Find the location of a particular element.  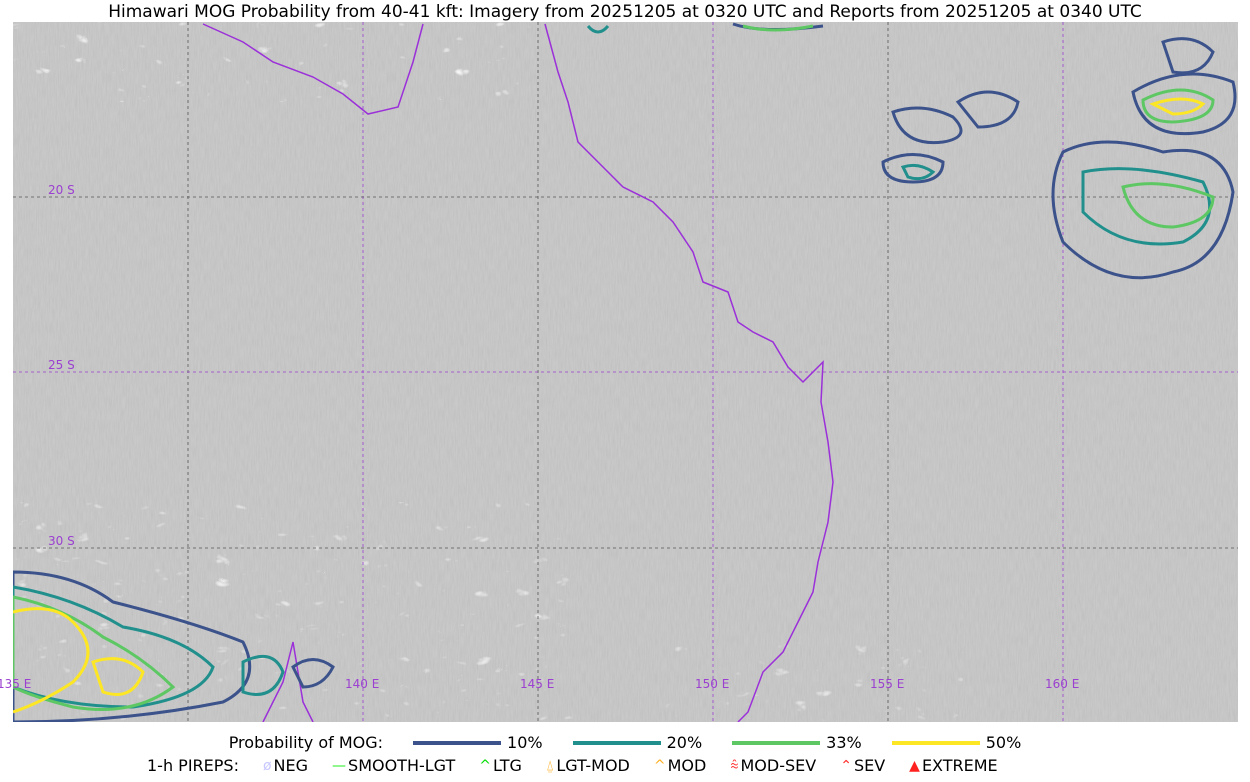

probability-label: 20% is located at coordinates (684, 742).